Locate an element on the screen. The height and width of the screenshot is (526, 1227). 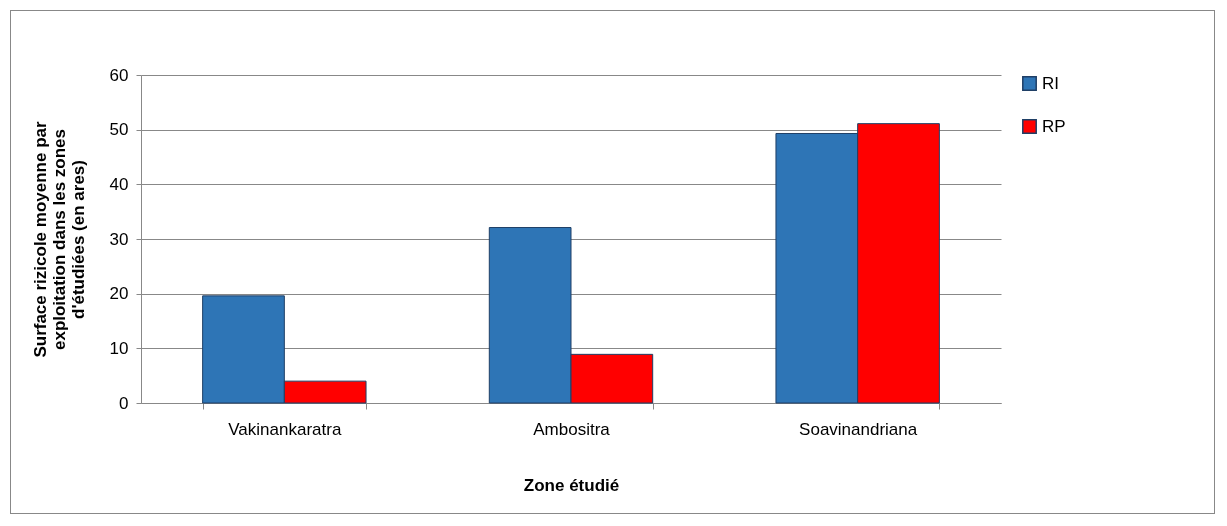
x-axis-title: Zone étudié is located at coordinates (571, 485).